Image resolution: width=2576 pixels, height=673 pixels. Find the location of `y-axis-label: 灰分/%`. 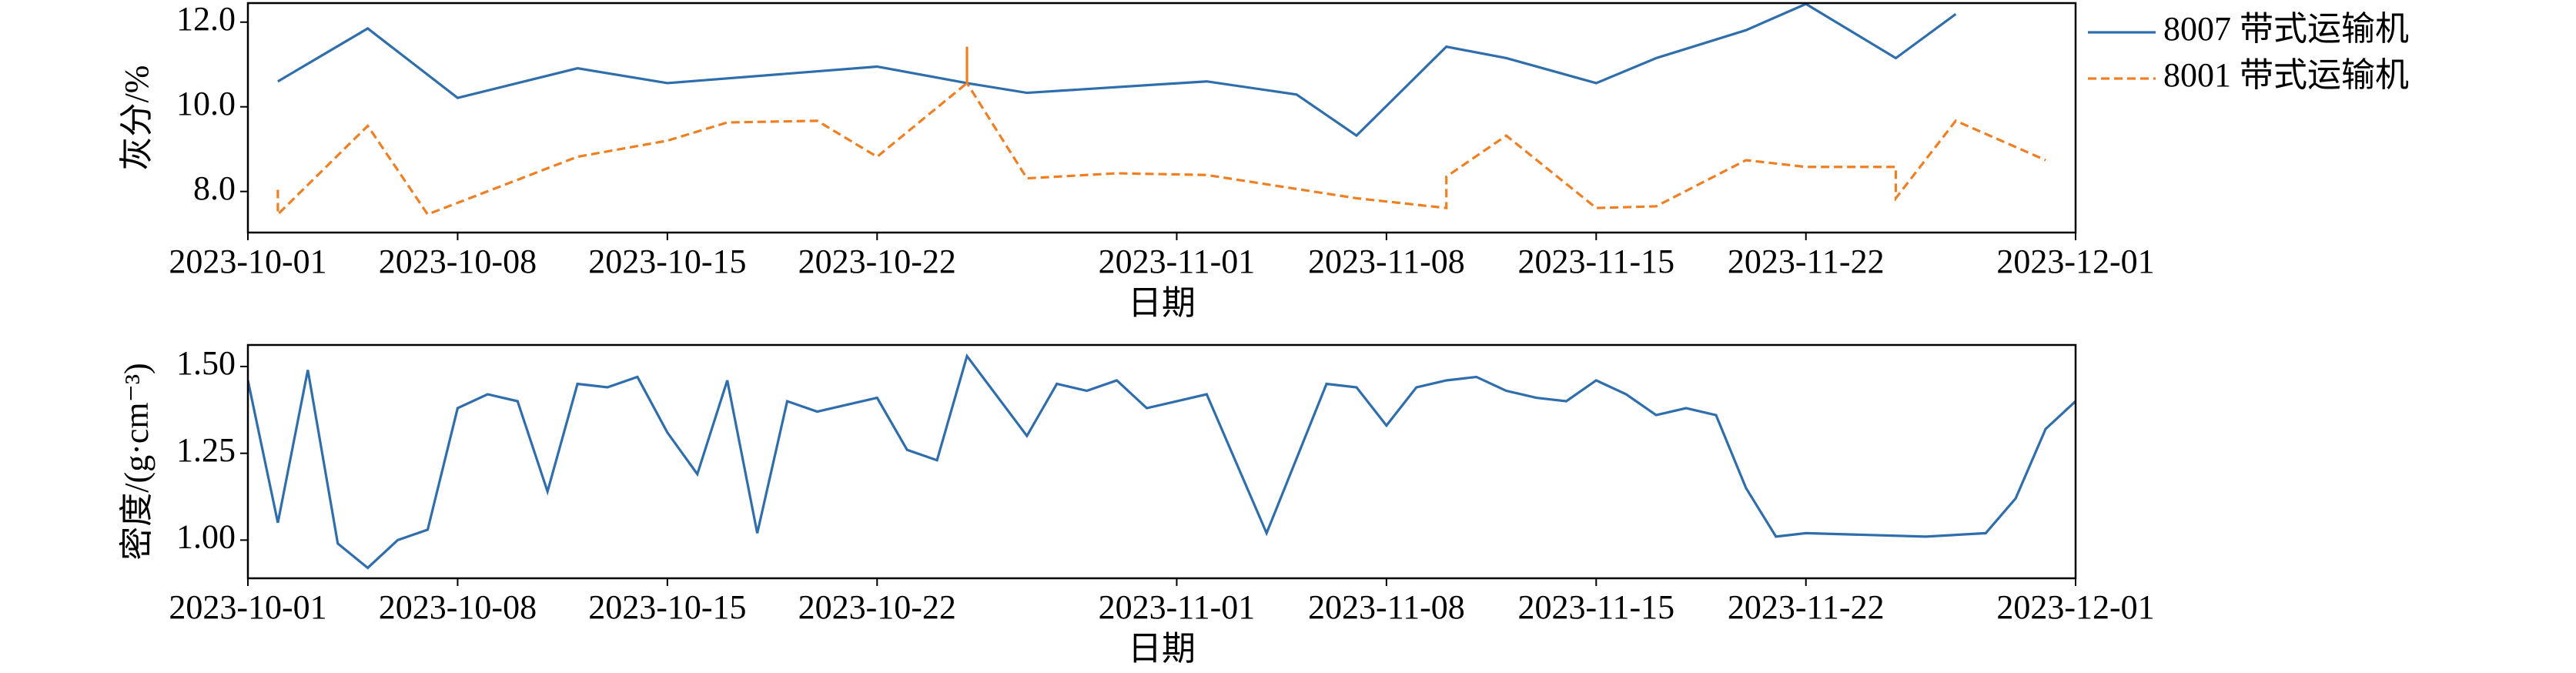

y-axis-label: 灰分/% is located at coordinates (137, 118).